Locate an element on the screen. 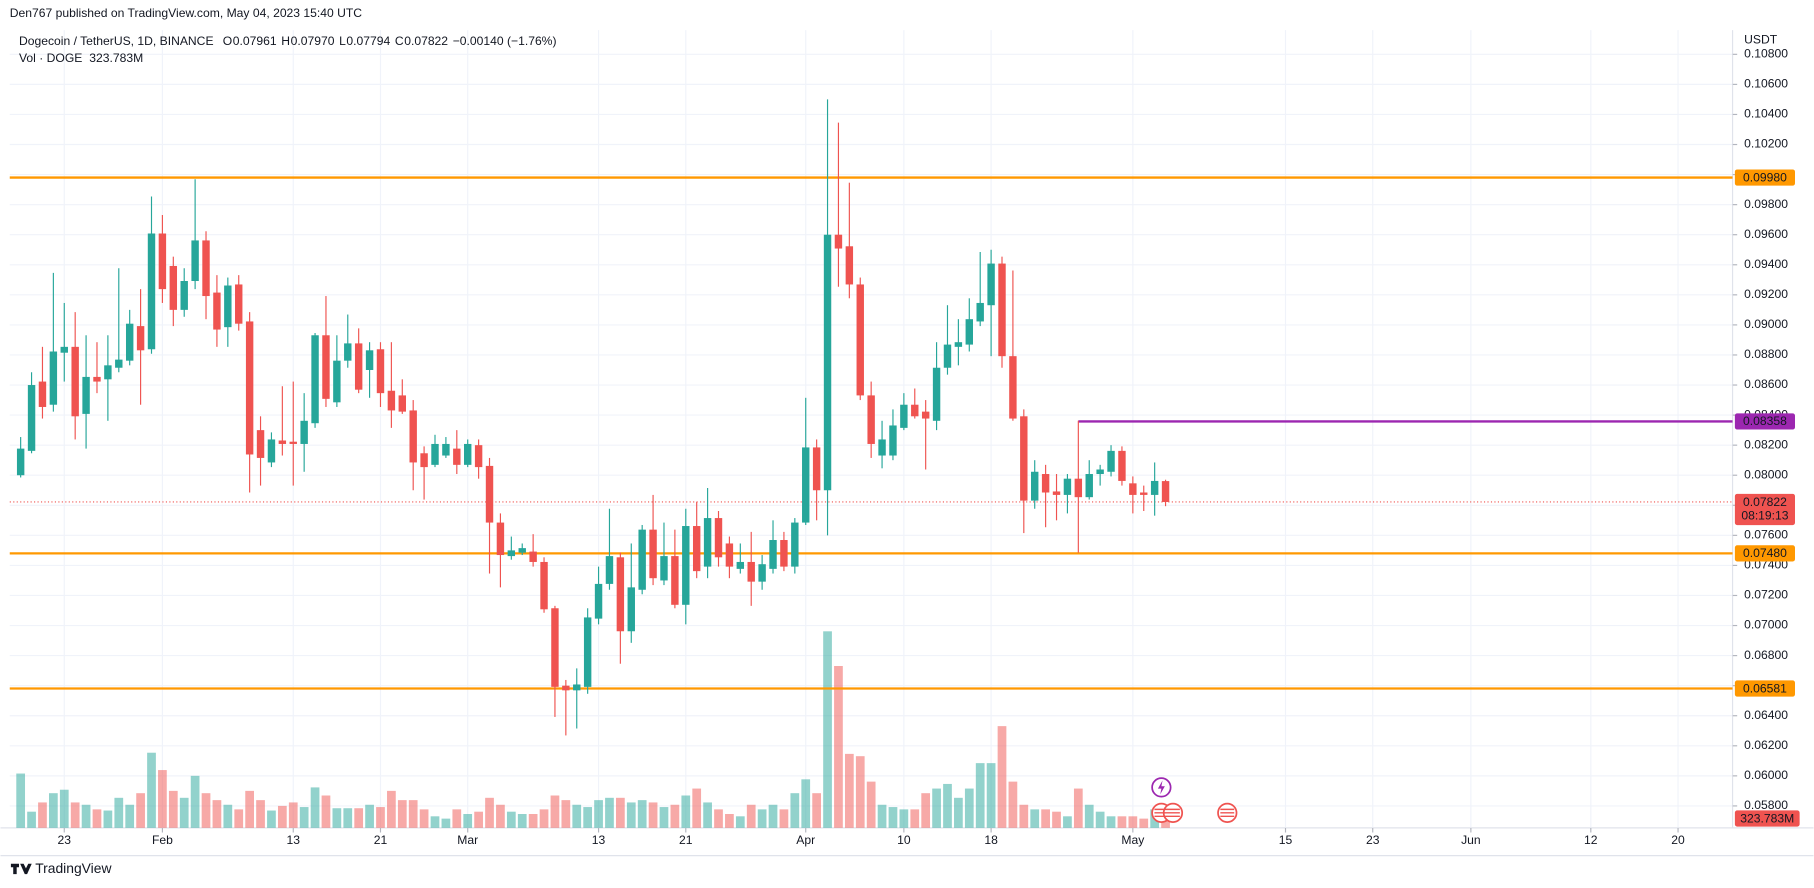 The image size is (1814, 888). y-tick-label: 0.09200 is located at coordinates (1766, 294).